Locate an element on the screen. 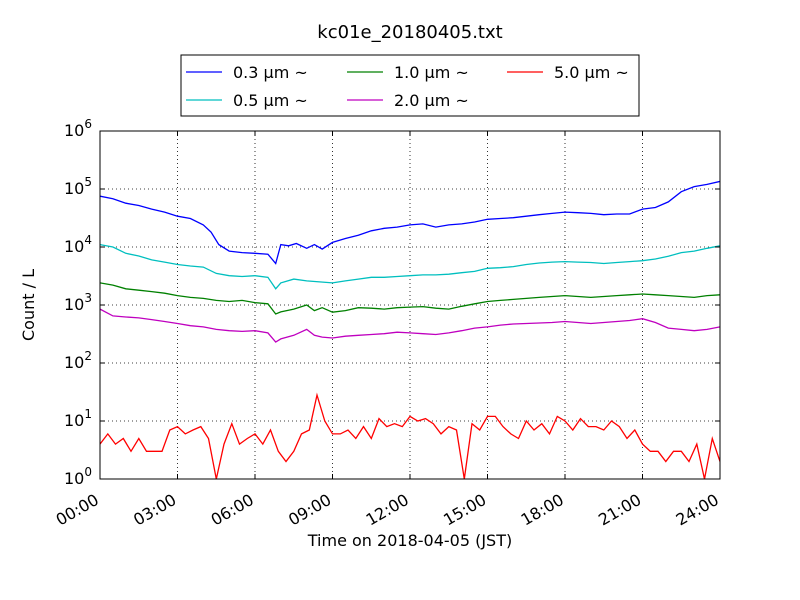  legend-entry-label: 0.3 μm ~ is located at coordinates (270, 72).